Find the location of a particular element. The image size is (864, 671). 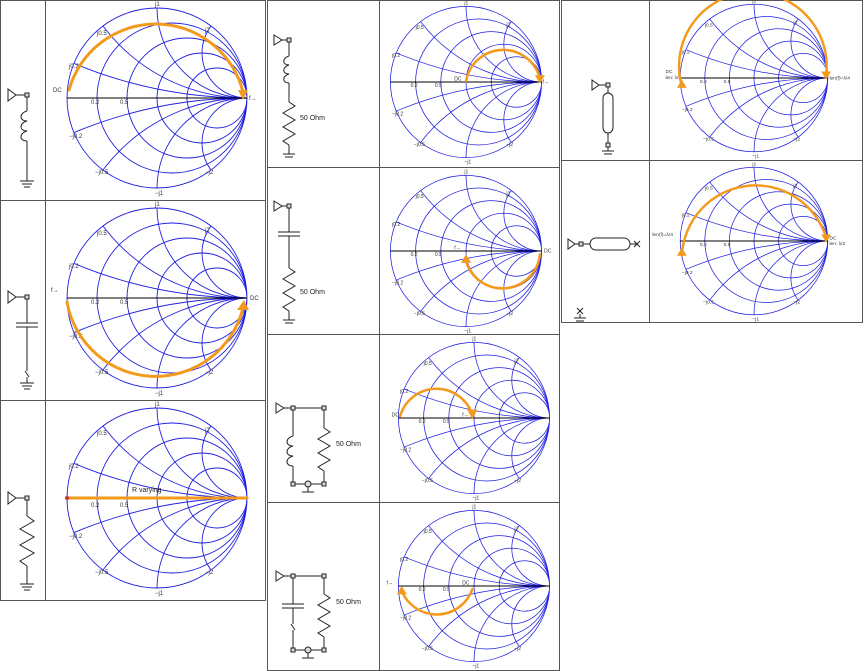

resistor-schematic-icon is located at coordinates (21, 541).